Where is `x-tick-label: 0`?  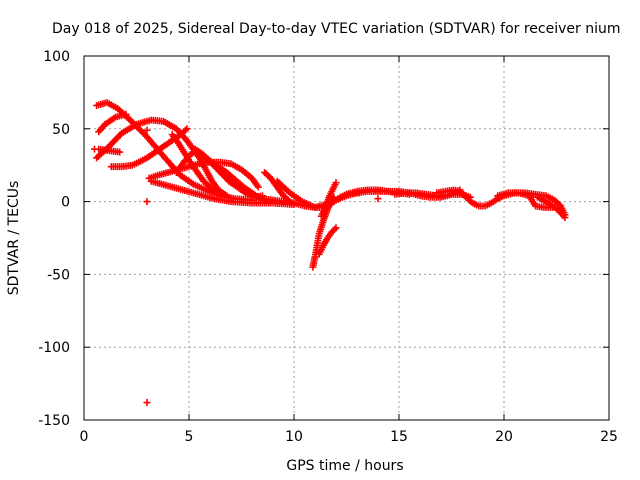 x-tick-label: 0 is located at coordinates (84, 437).